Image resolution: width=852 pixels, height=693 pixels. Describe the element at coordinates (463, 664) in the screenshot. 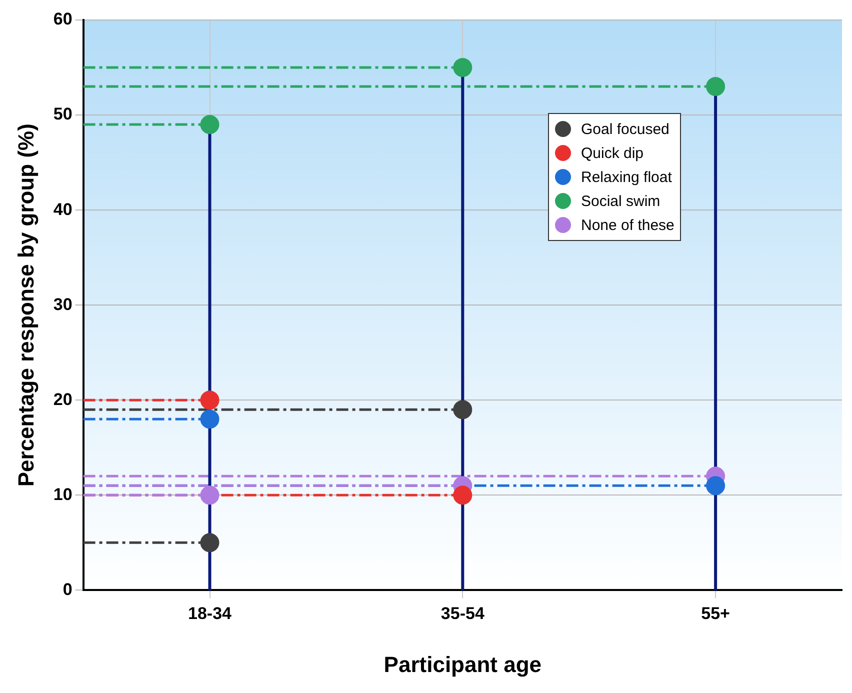

I see `x-axis-title: Participant age` at that location.